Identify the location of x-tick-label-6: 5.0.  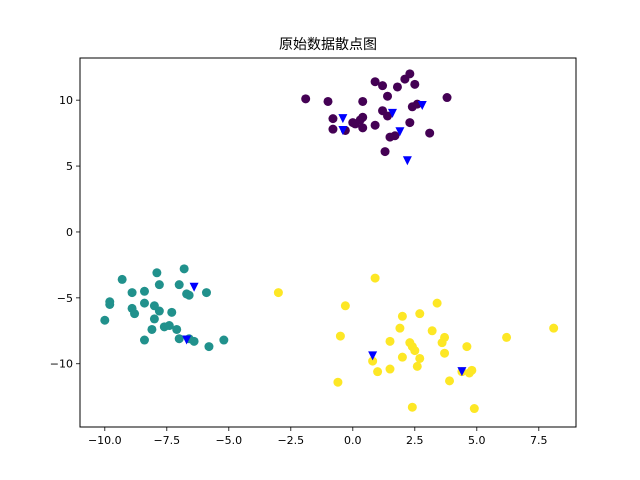
(477, 440).